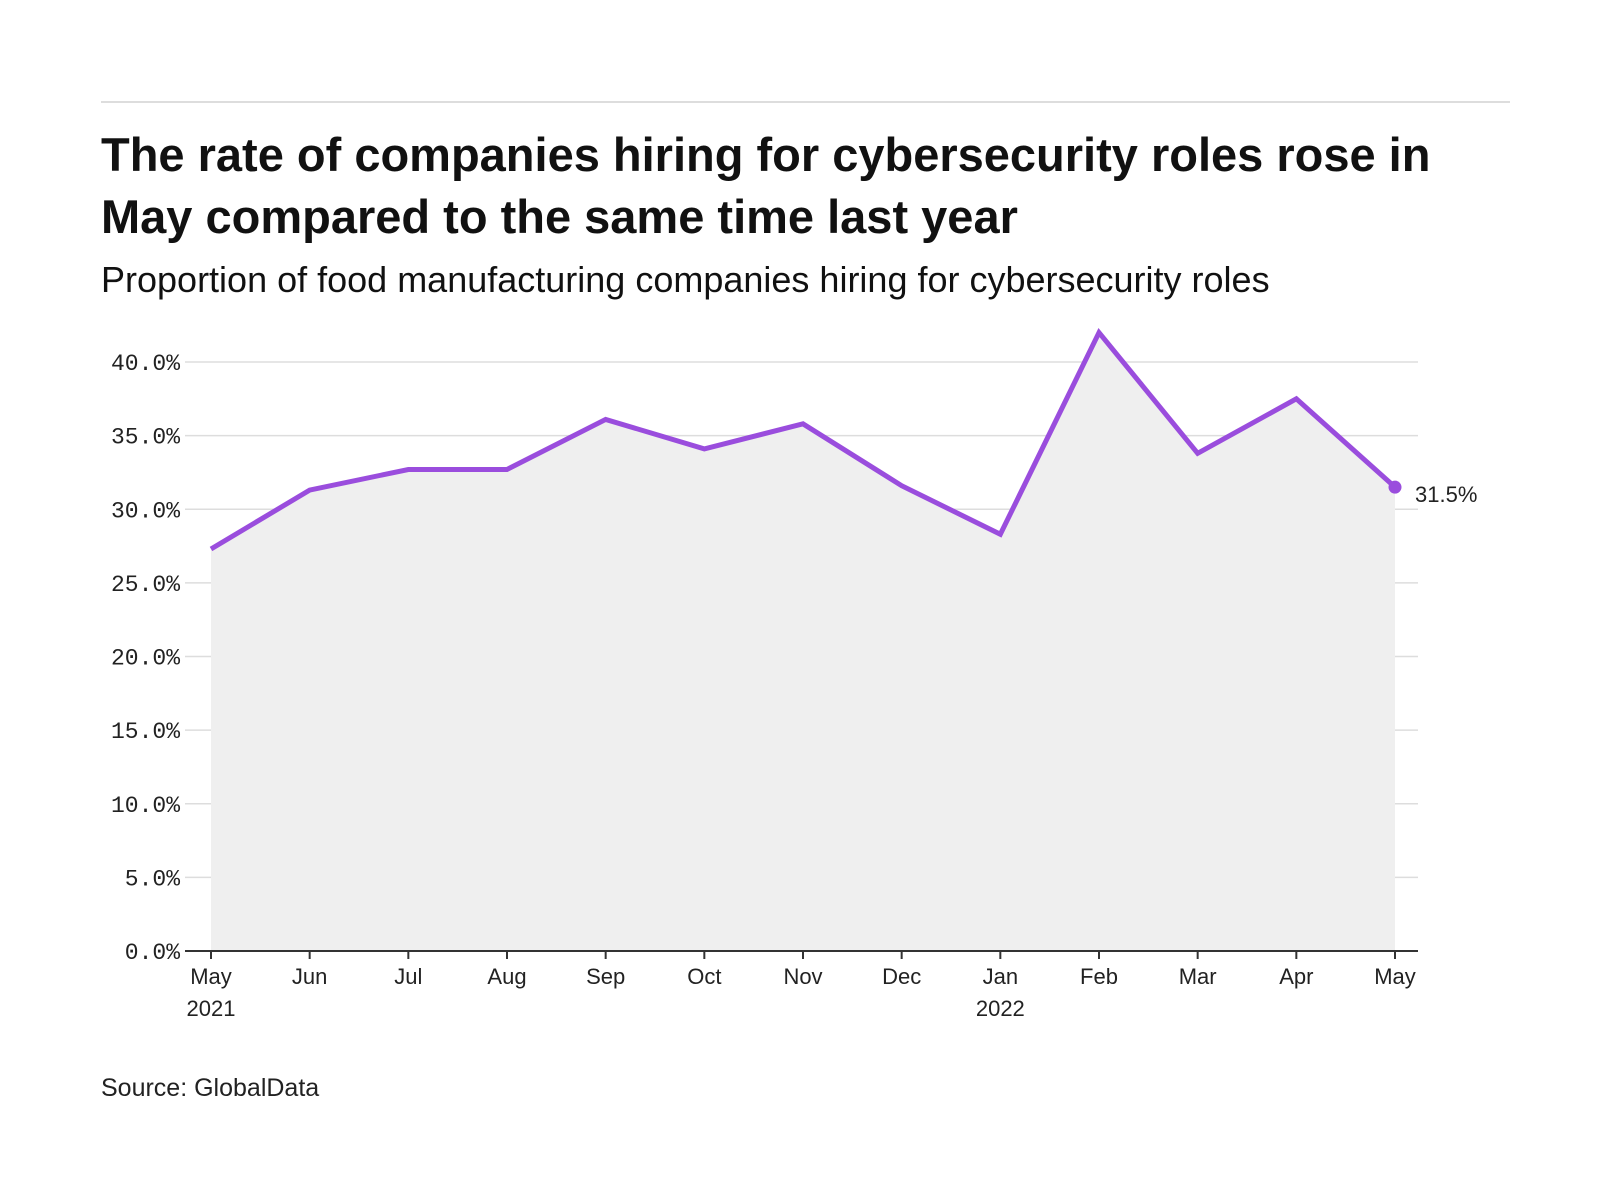  What do you see at coordinates (1000, 976) in the screenshot?
I see `x-tick-label: Jan` at bounding box center [1000, 976].